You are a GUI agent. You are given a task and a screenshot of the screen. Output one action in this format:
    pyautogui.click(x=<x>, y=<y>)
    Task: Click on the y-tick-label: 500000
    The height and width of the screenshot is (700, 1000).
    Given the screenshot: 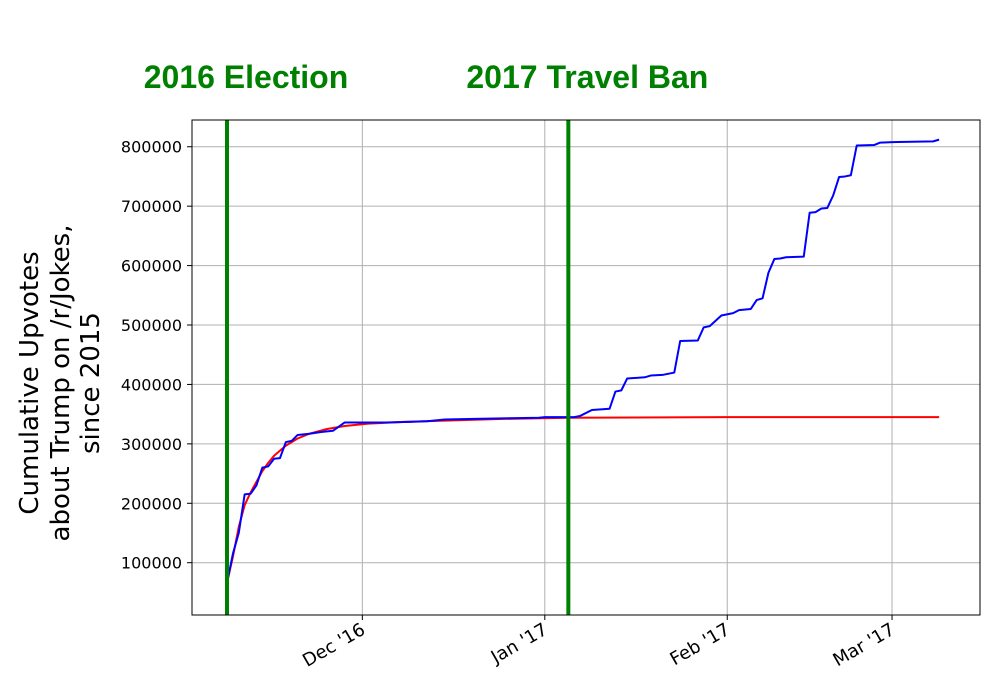 What is the action you would take?
    pyautogui.click(x=151, y=325)
    